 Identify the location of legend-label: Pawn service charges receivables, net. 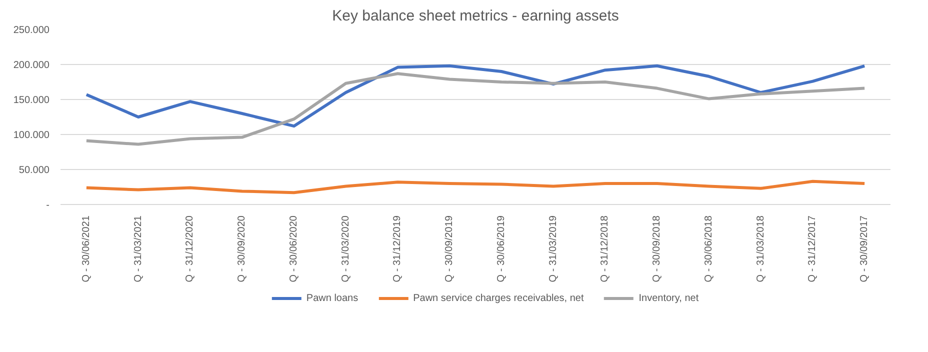
(498, 298).